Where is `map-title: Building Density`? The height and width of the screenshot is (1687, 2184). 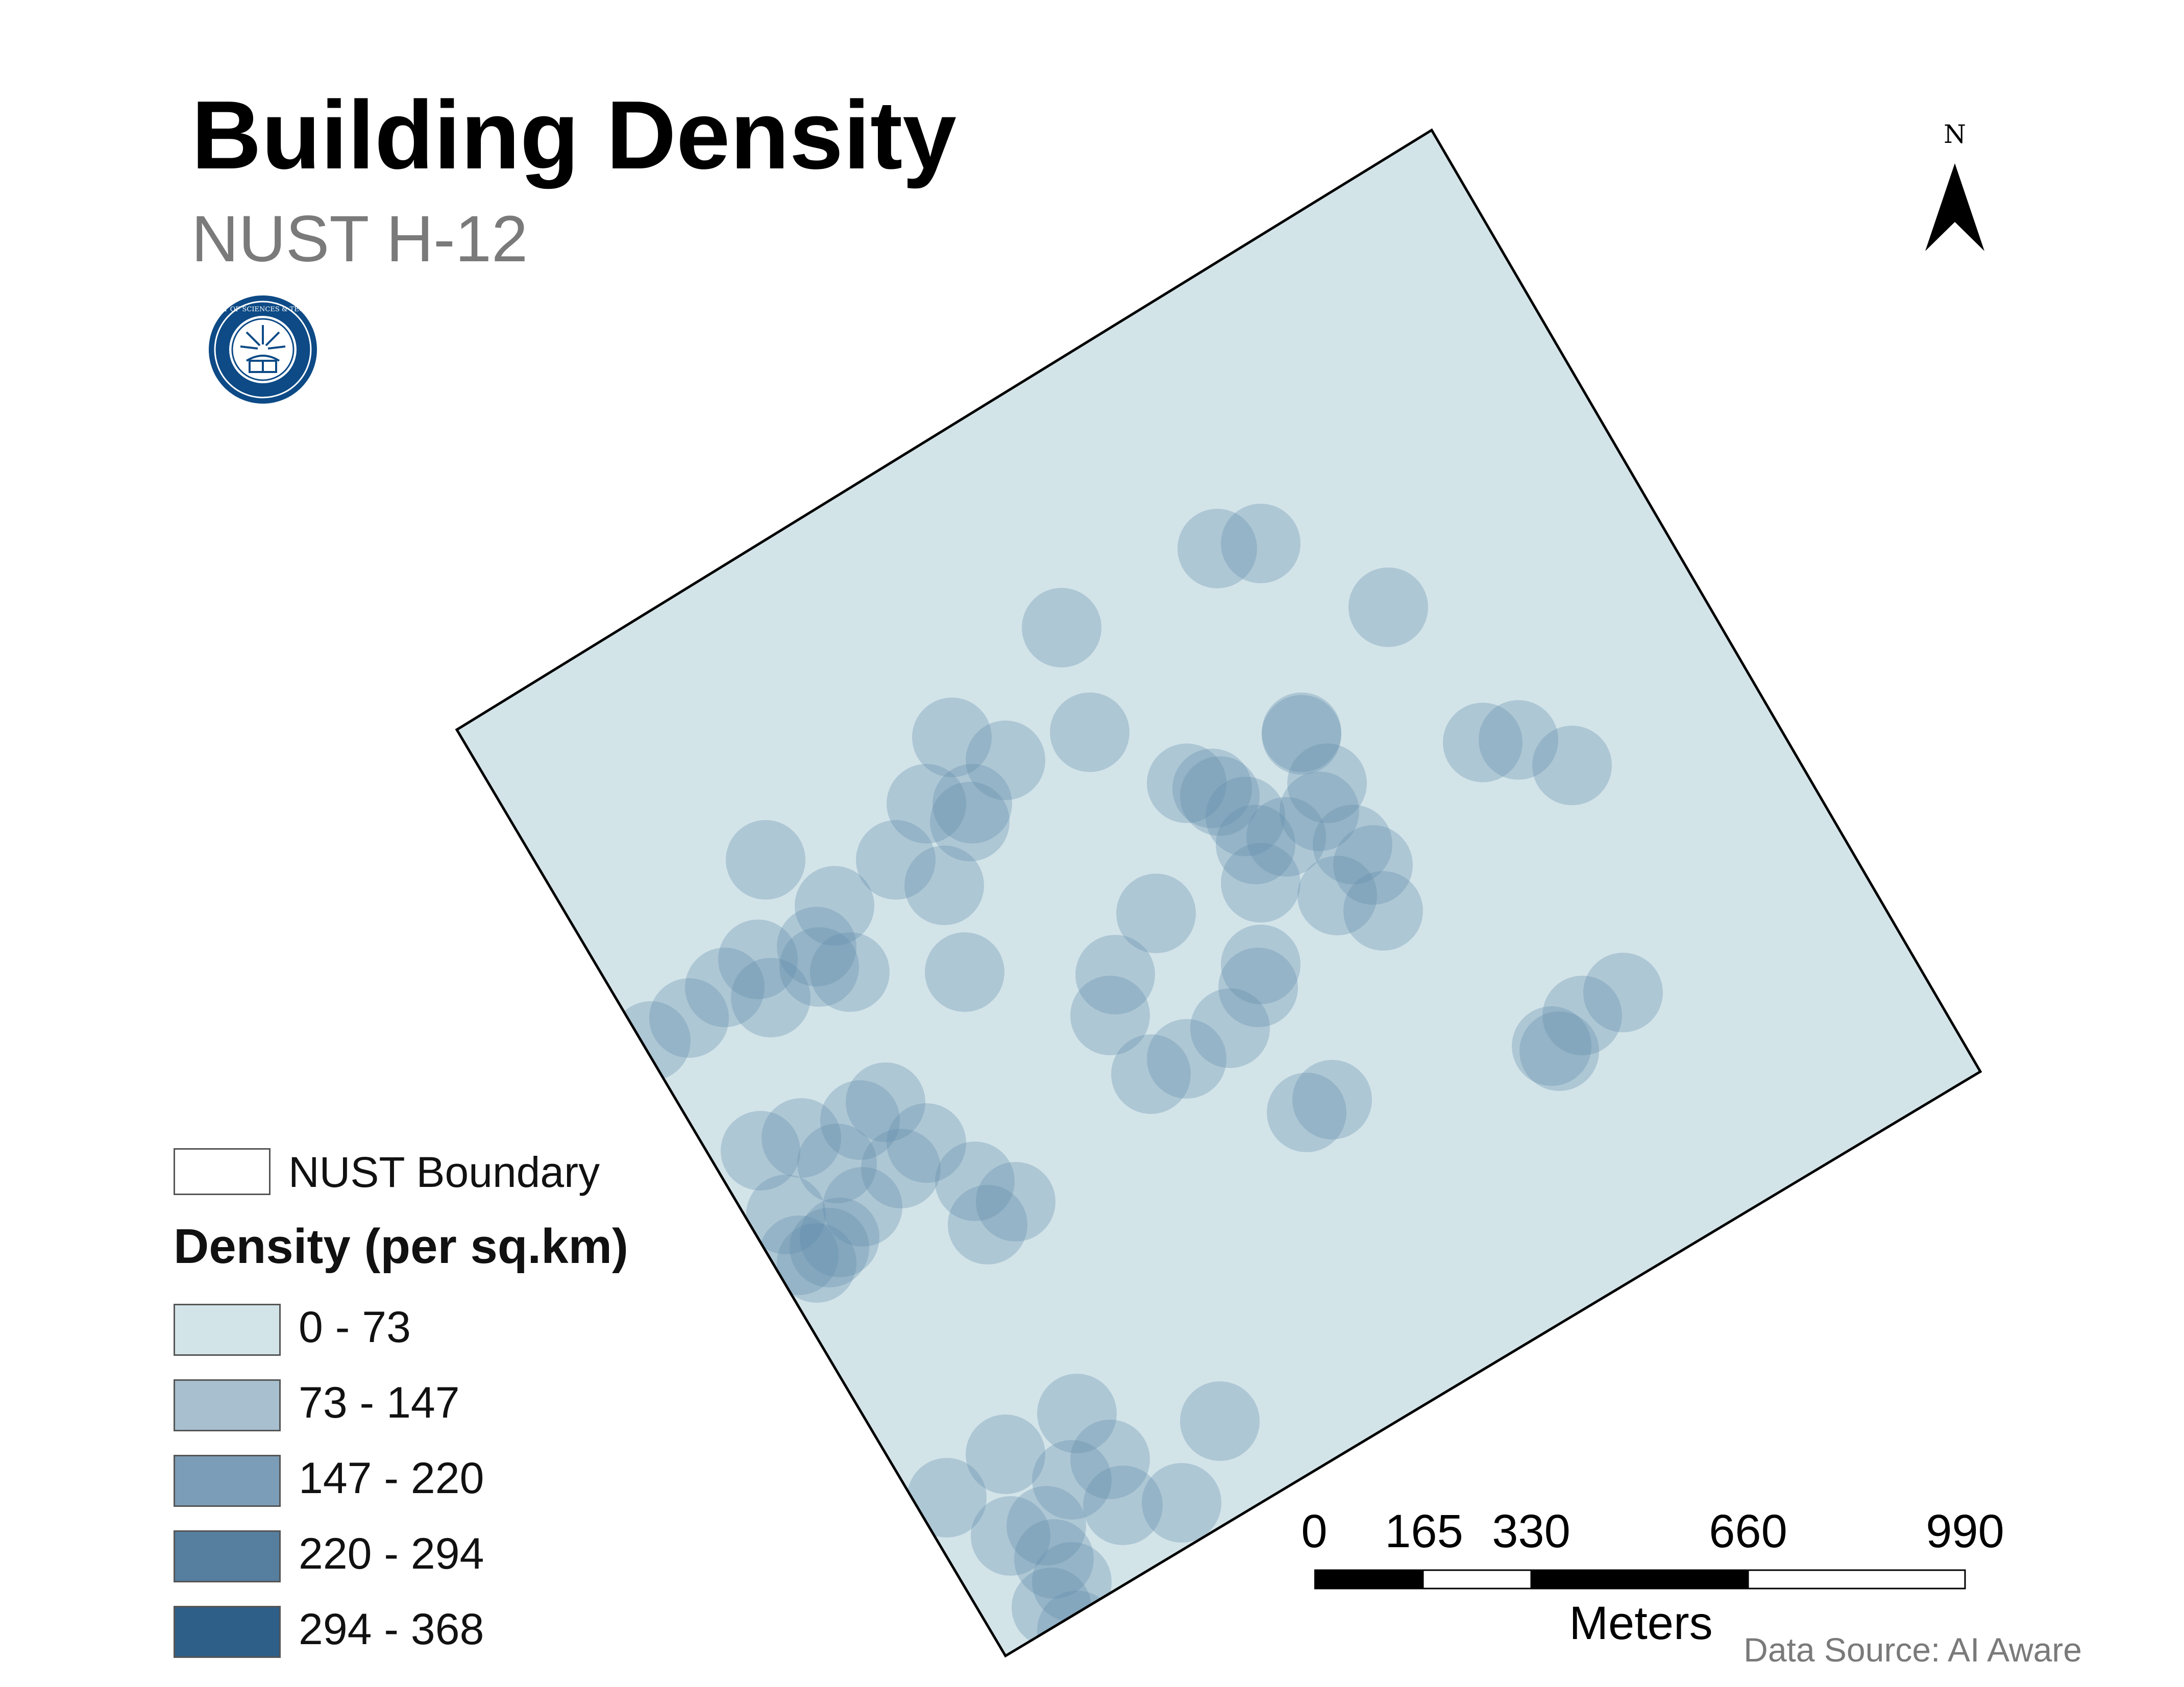
map-title: Building Density is located at coordinates (573, 135).